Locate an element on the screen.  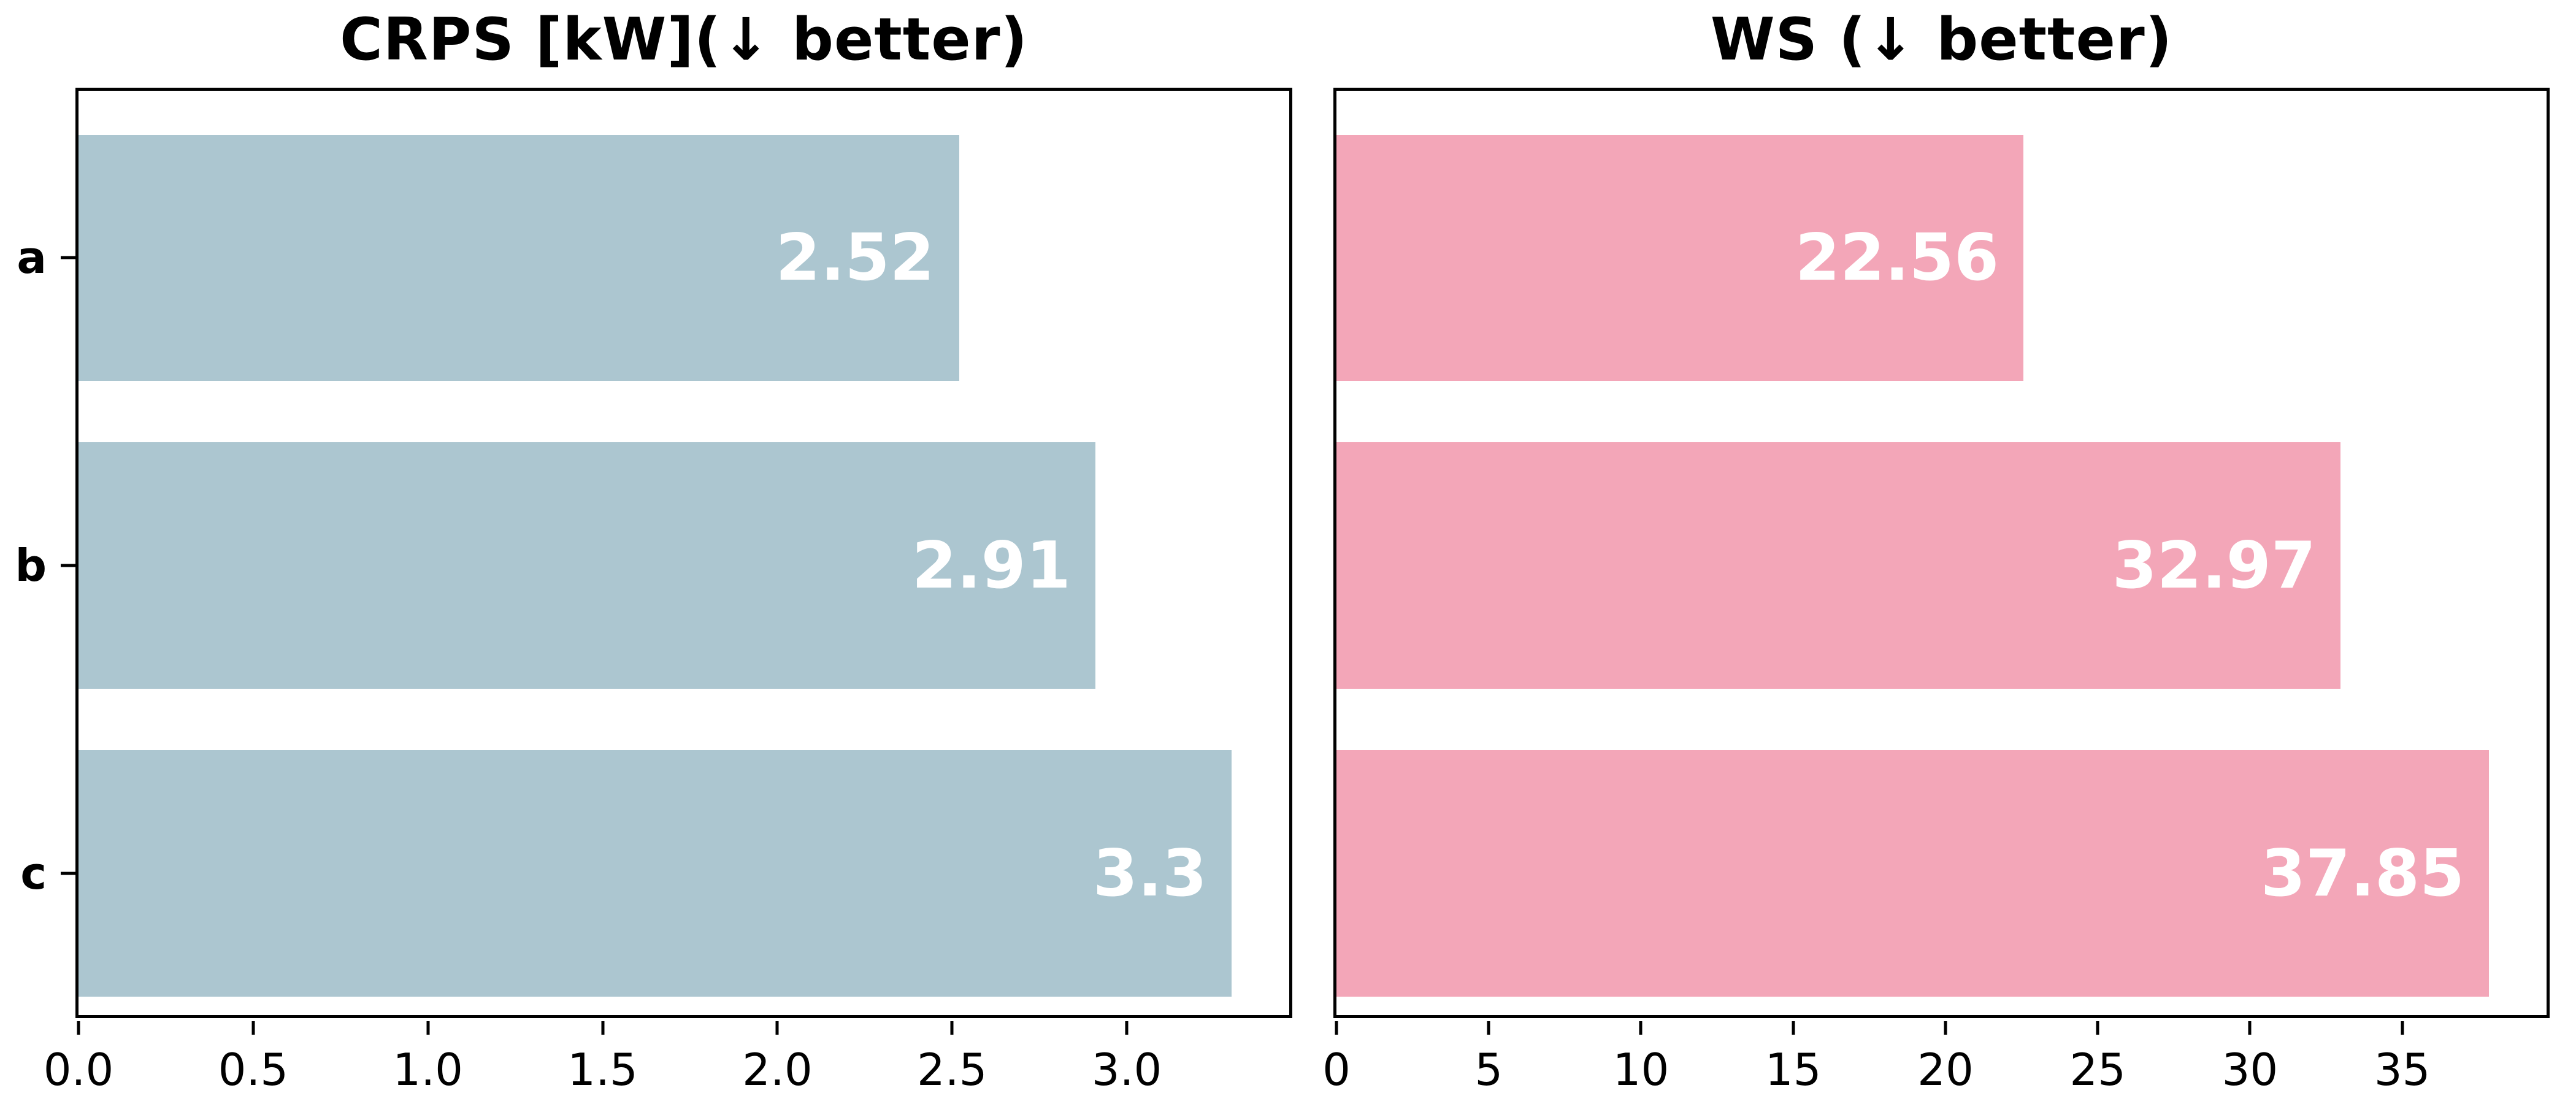
category-label-a: a is located at coordinates (32, 258).